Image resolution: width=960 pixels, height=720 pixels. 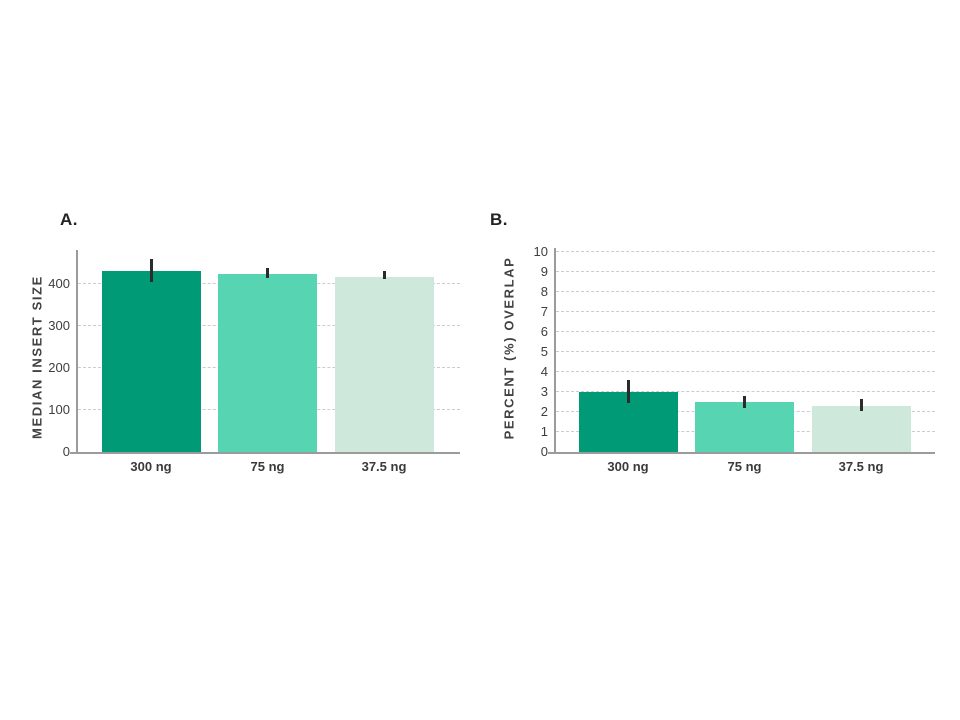 What do you see at coordinates (59, 283) in the screenshot?
I see `y-tick-label: 400` at bounding box center [59, 283].